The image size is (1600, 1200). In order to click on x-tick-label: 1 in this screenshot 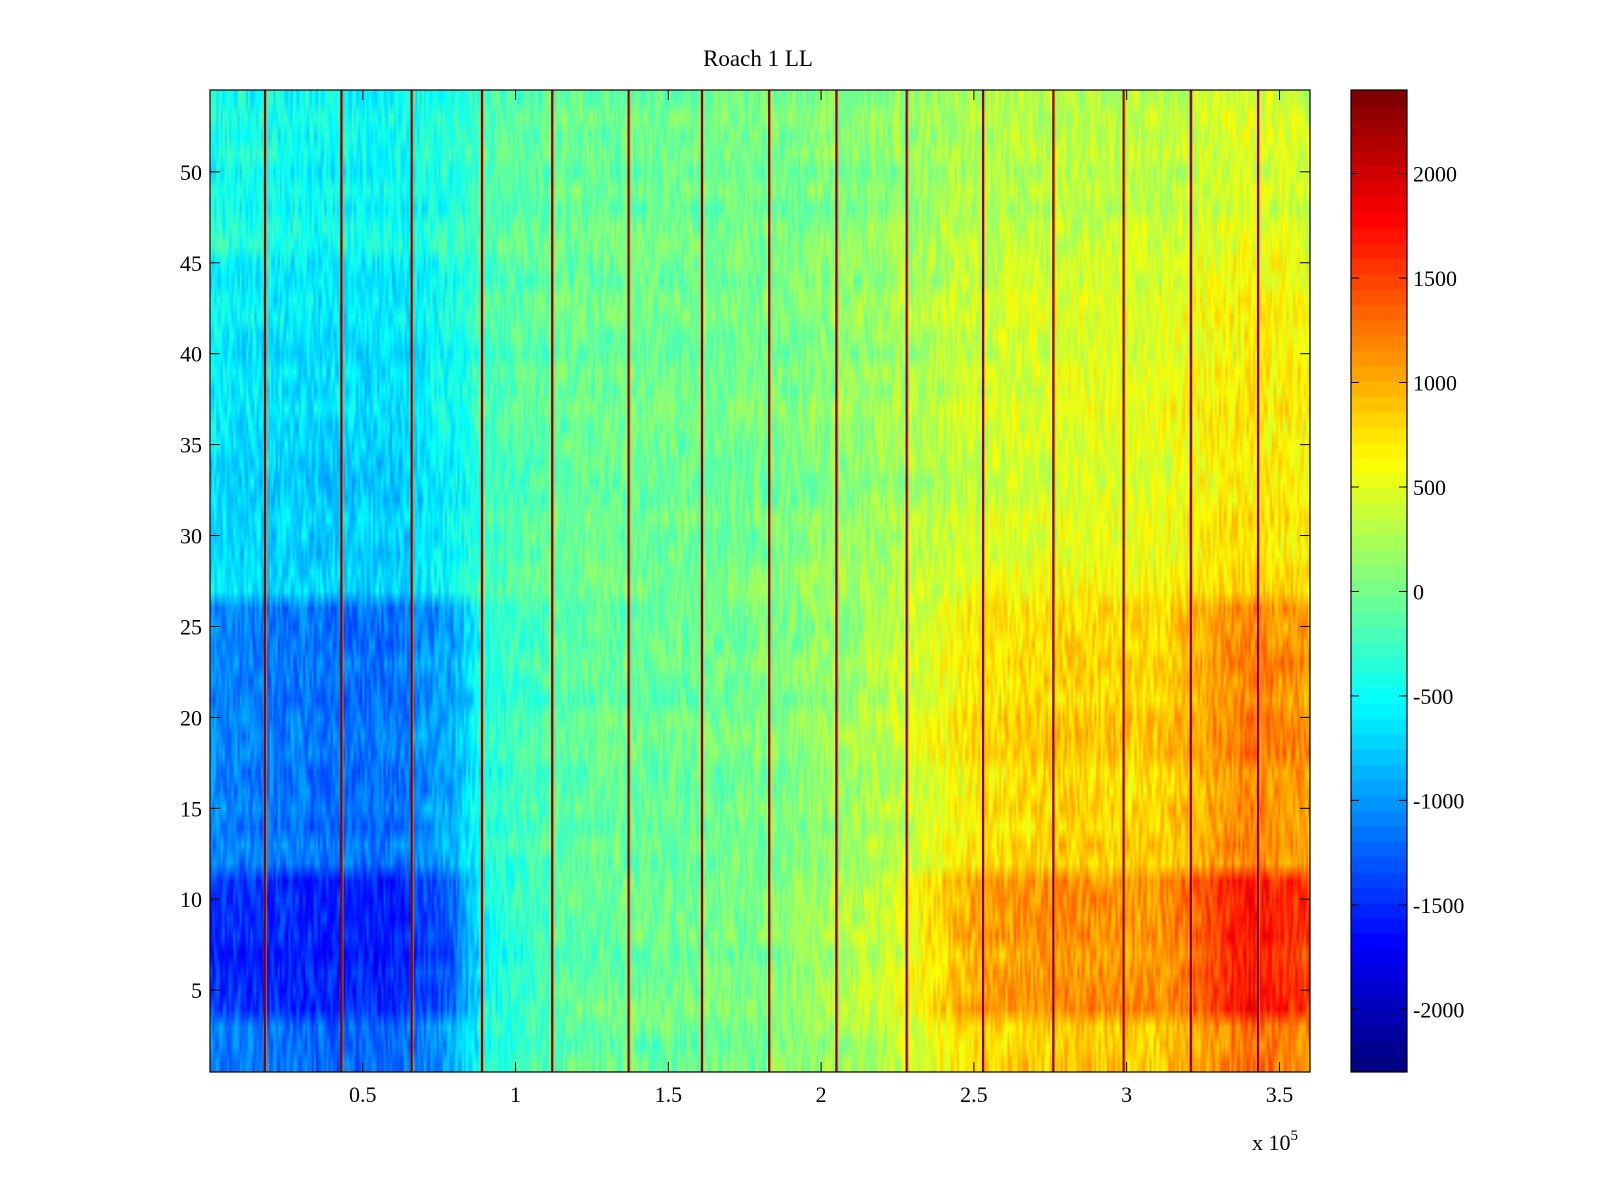, I will do `click(515, 1094)`.